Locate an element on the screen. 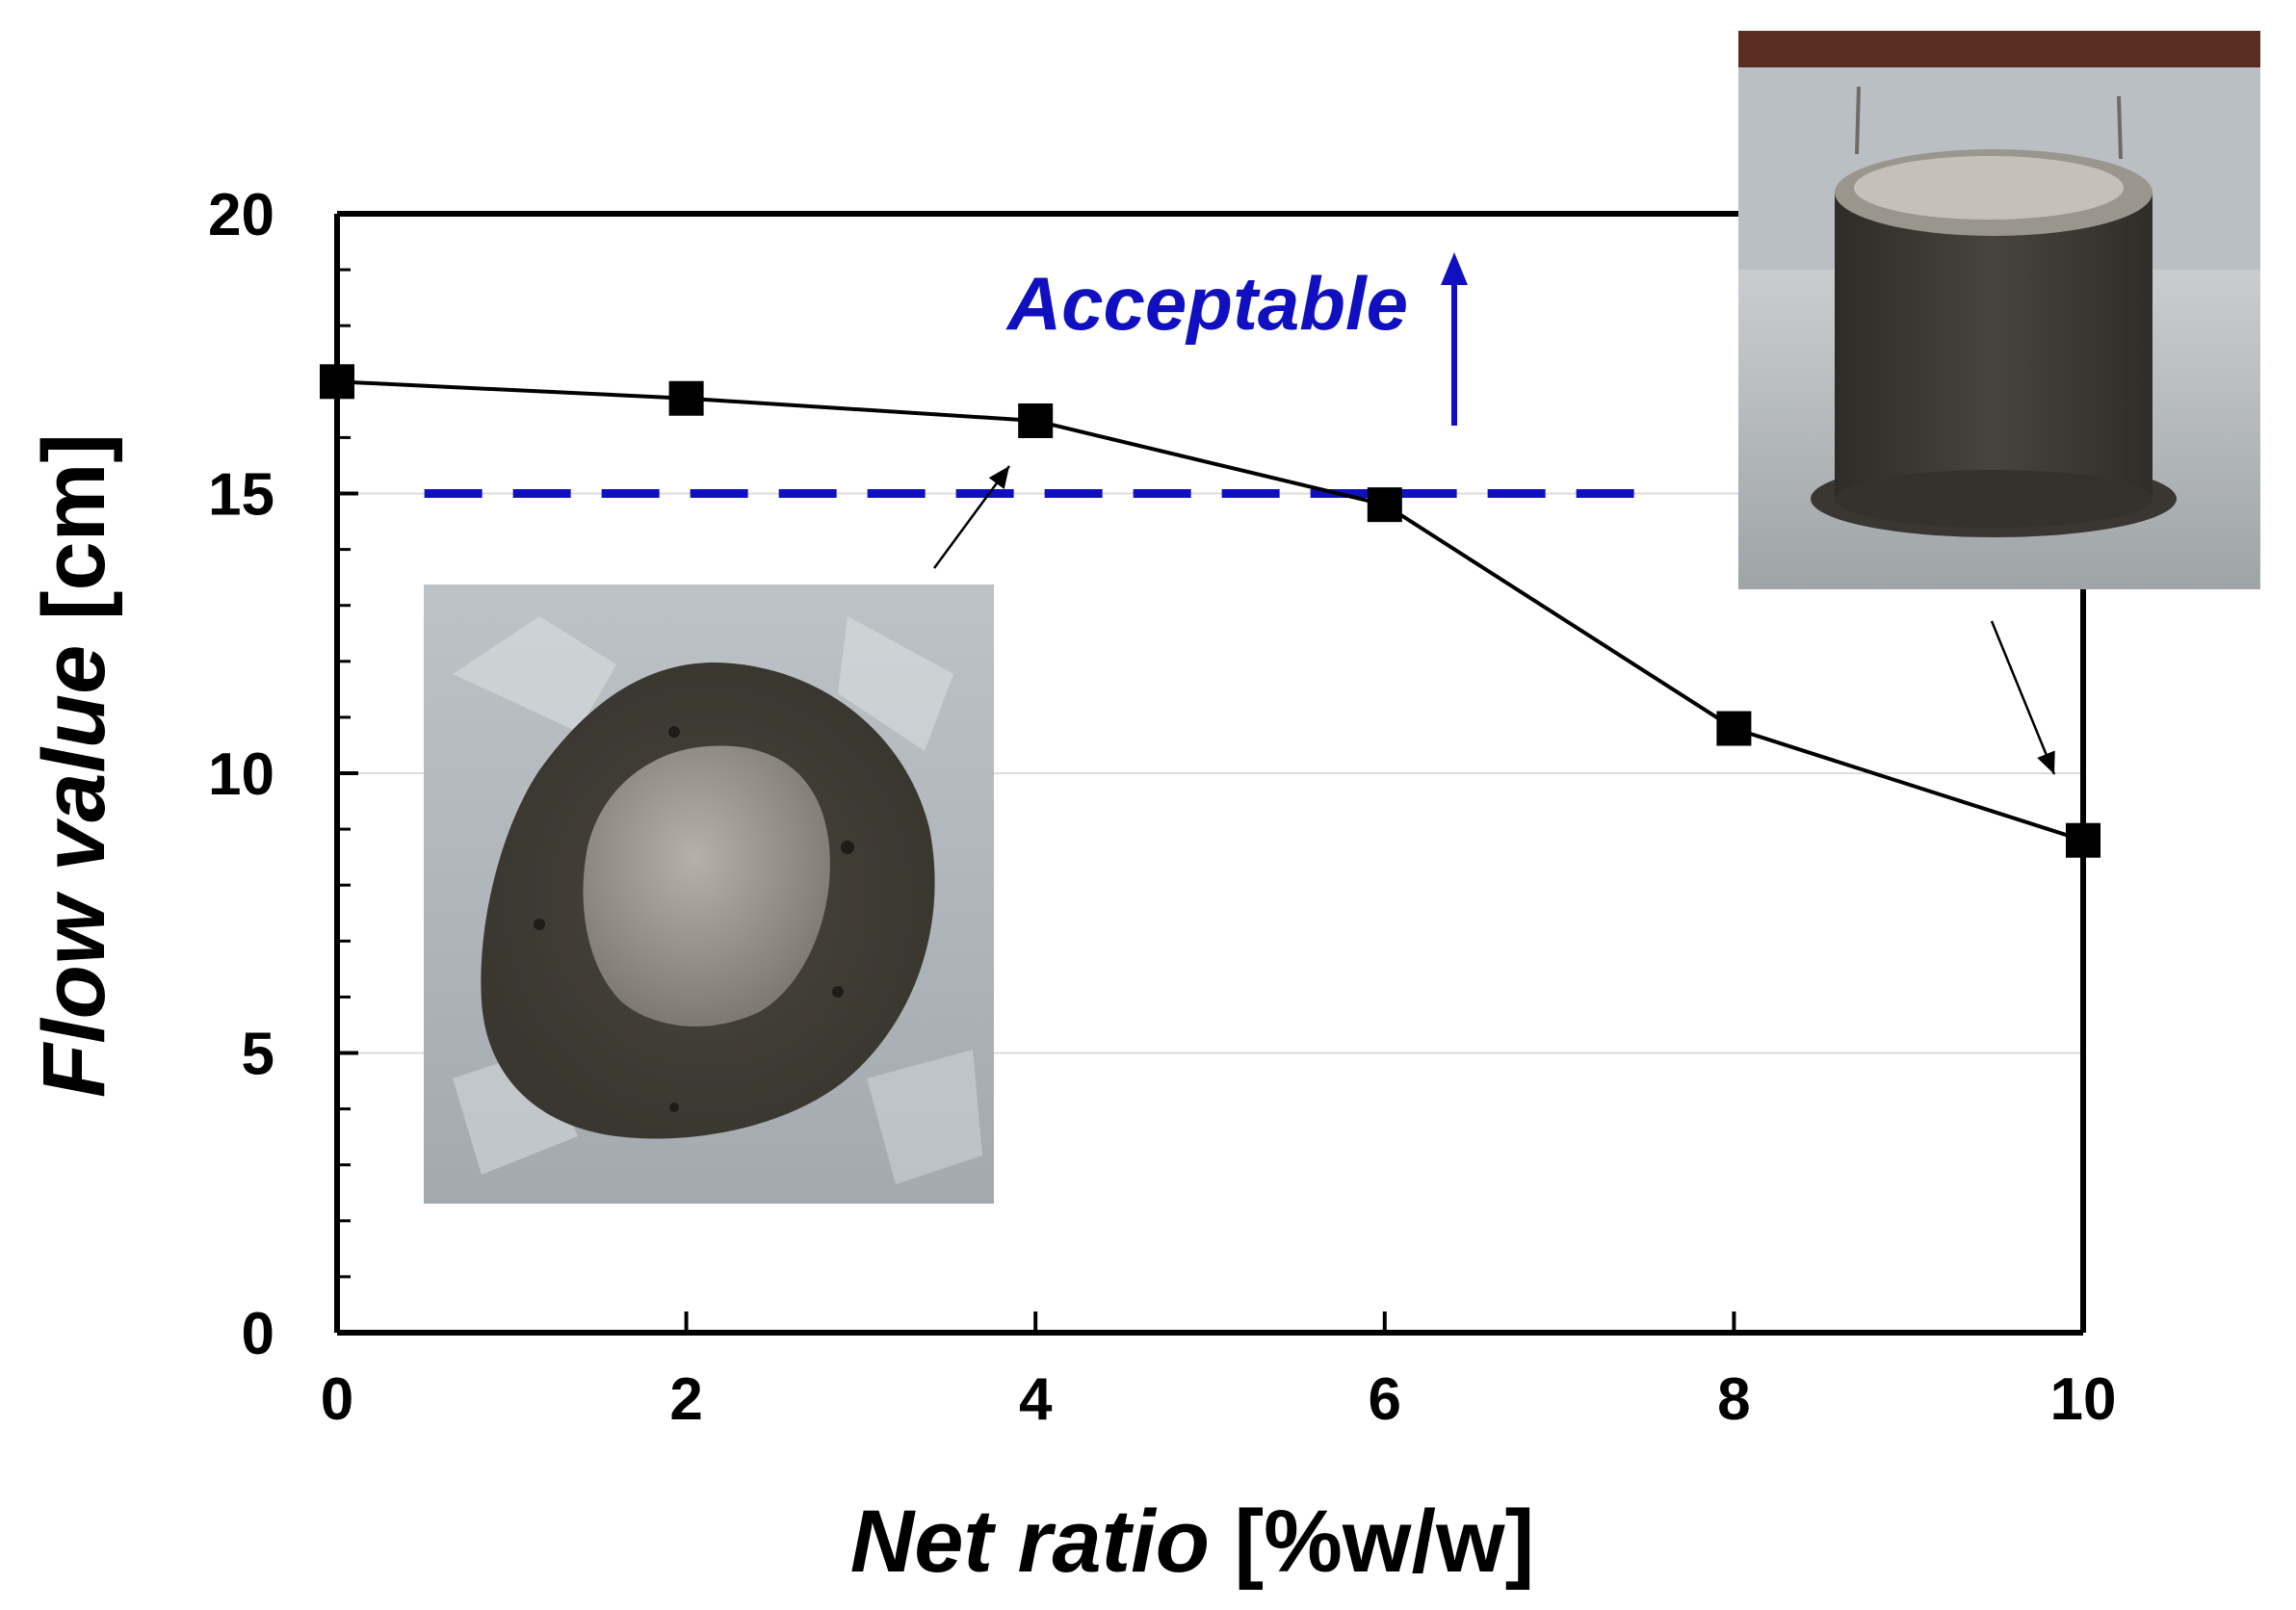 Image resolution: width=2296 pixels, height=1610 pixels. y-axis-title-unit: [cm] is located at coordinates (74, 539).